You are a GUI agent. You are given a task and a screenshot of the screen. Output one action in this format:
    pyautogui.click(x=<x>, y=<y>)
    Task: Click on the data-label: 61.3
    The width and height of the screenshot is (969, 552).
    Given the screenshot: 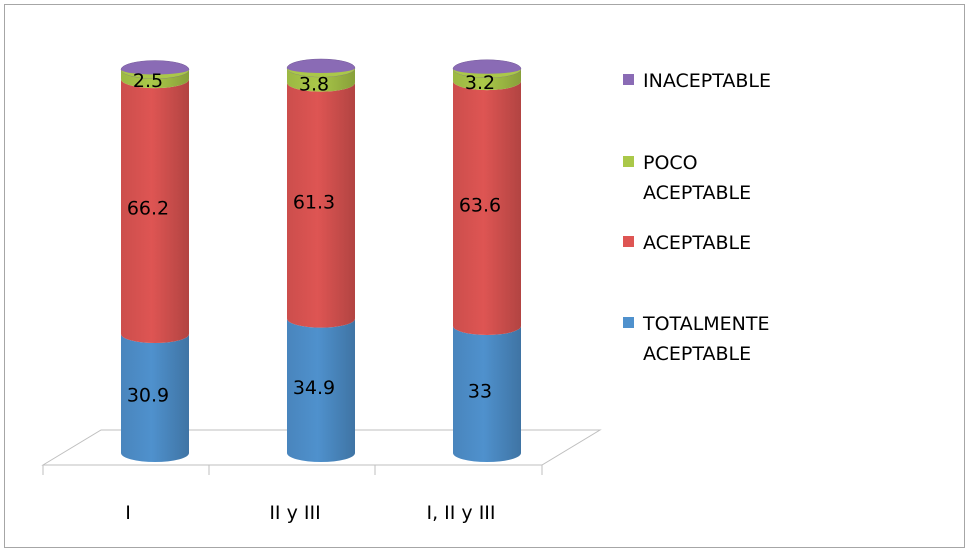 What is the action you would take?
    pyautogui.click(x=314, y=203)
    